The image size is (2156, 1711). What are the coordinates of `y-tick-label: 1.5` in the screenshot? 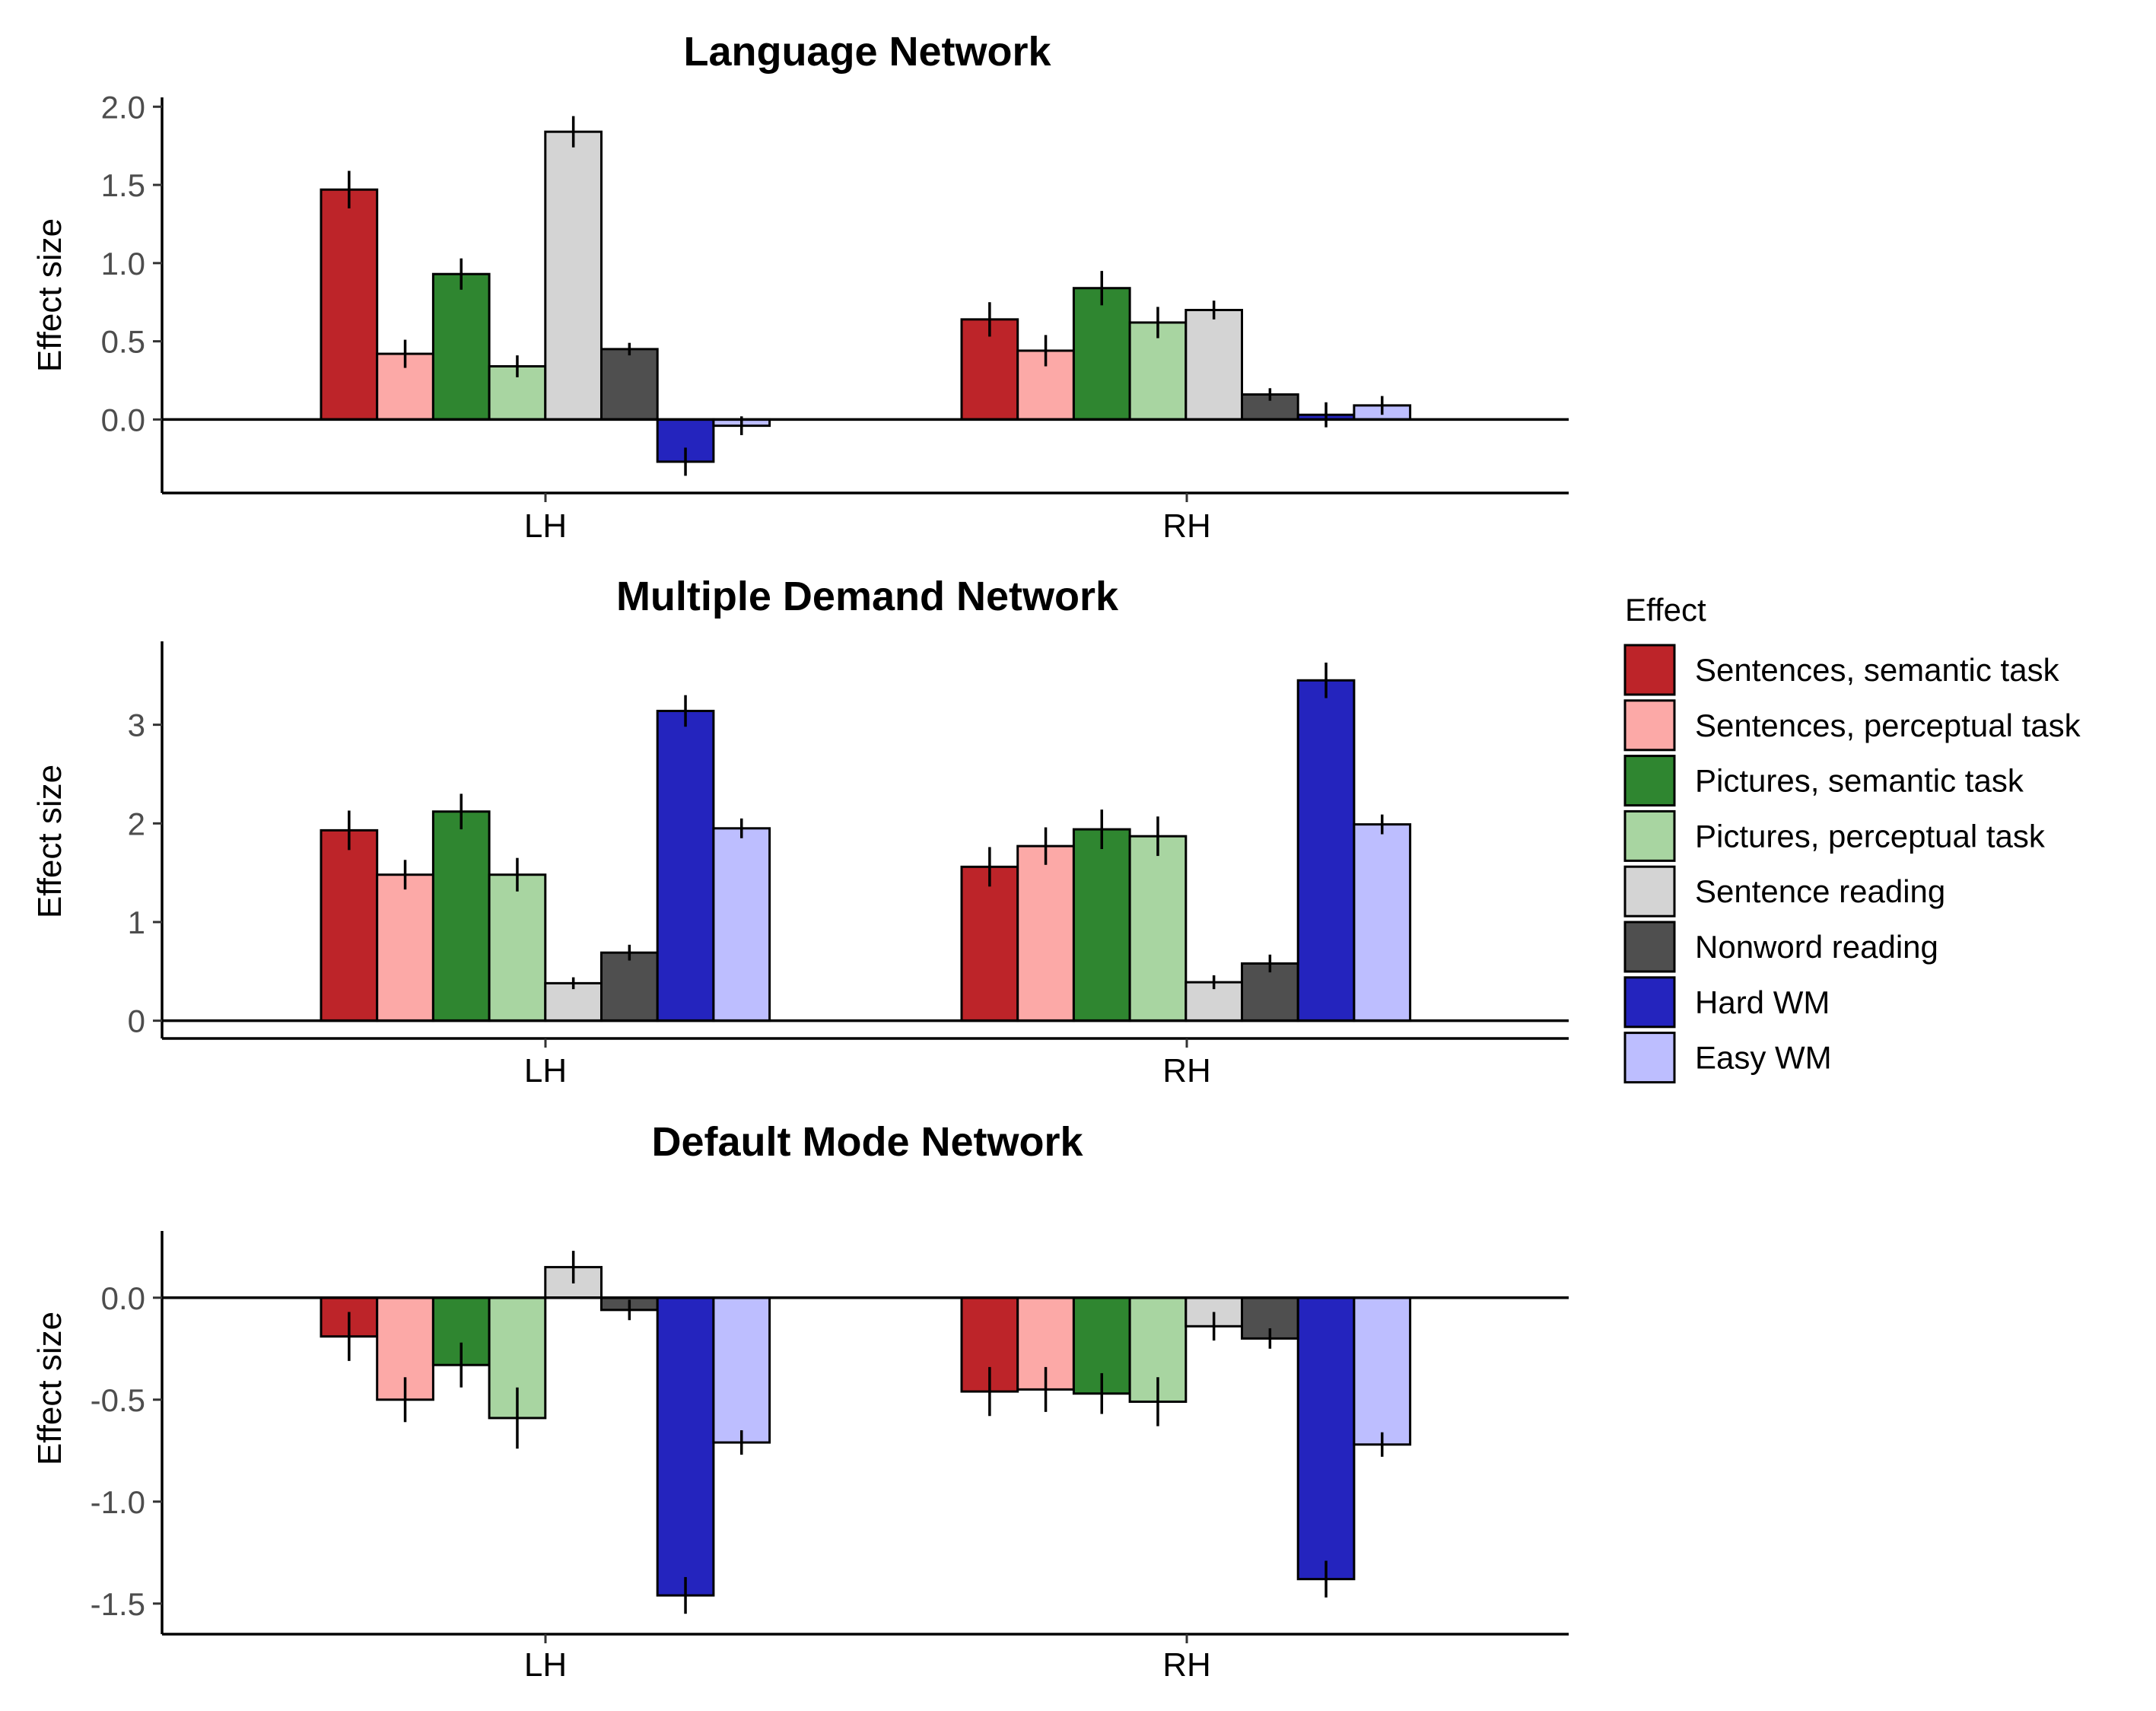 It's located at (123, 185).